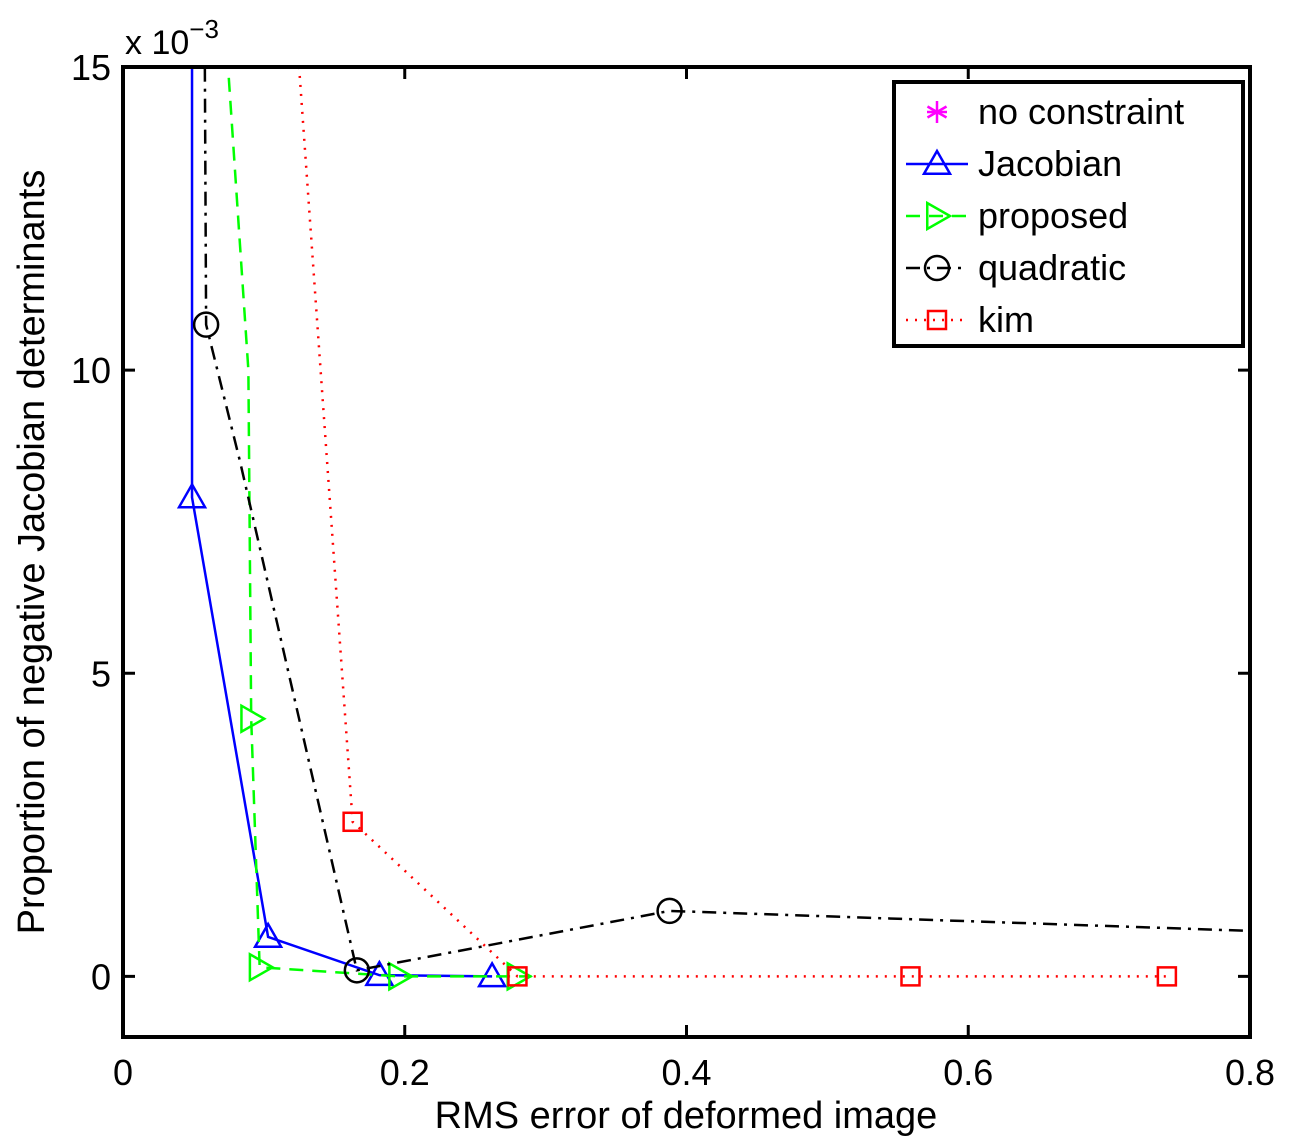  I want to click on y-tick-label: 5, so click(101, 673).